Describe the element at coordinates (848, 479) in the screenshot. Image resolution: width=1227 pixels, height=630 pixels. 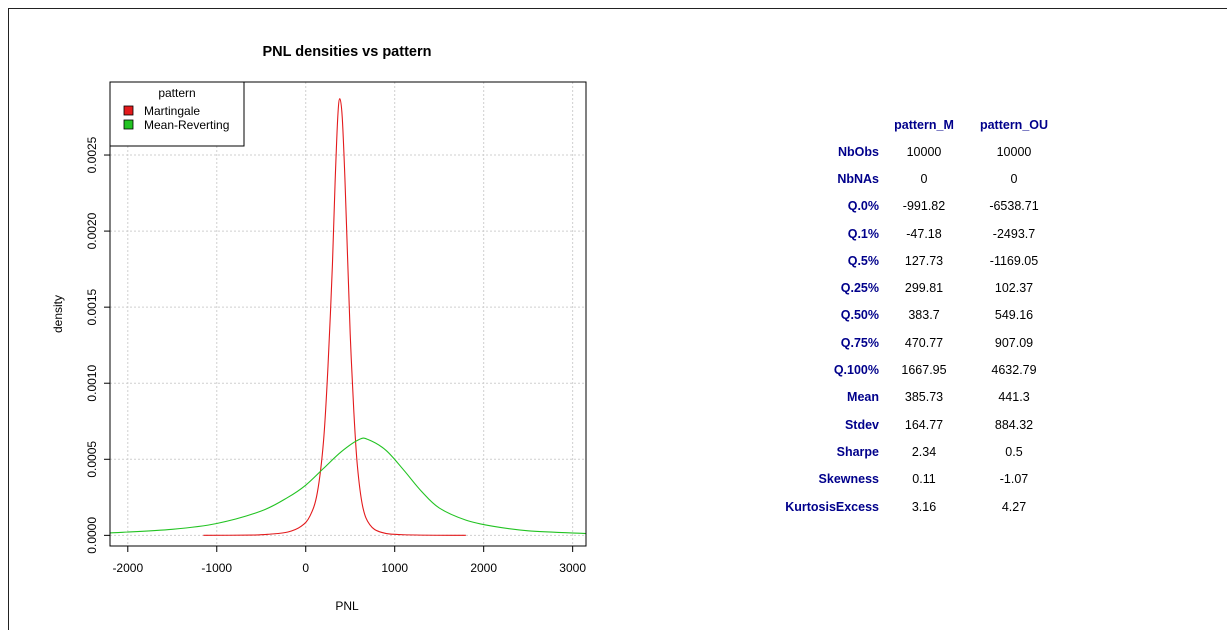
I see `stats-row-label: Skewness` at that location.